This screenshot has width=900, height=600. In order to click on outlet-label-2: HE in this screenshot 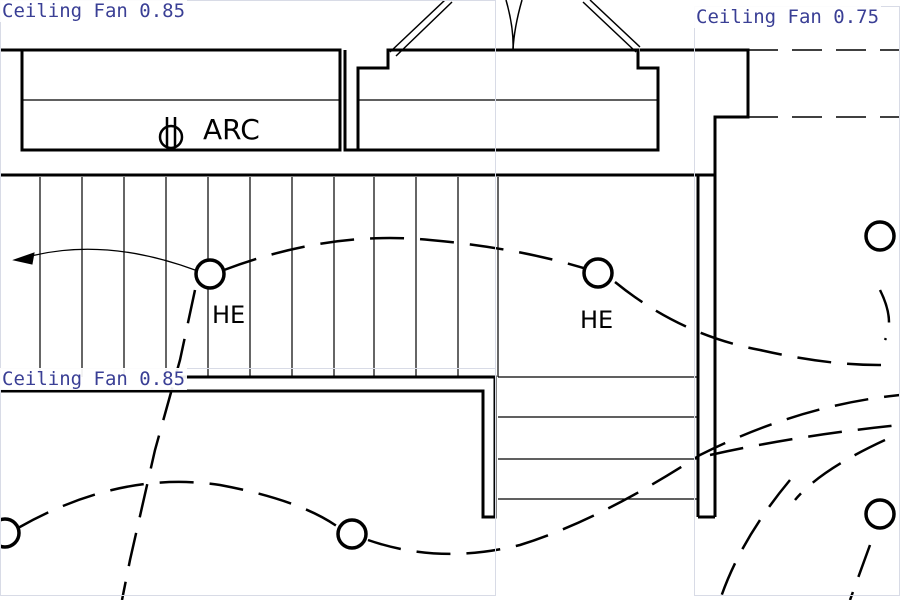, I will do `click(596, 320)`.